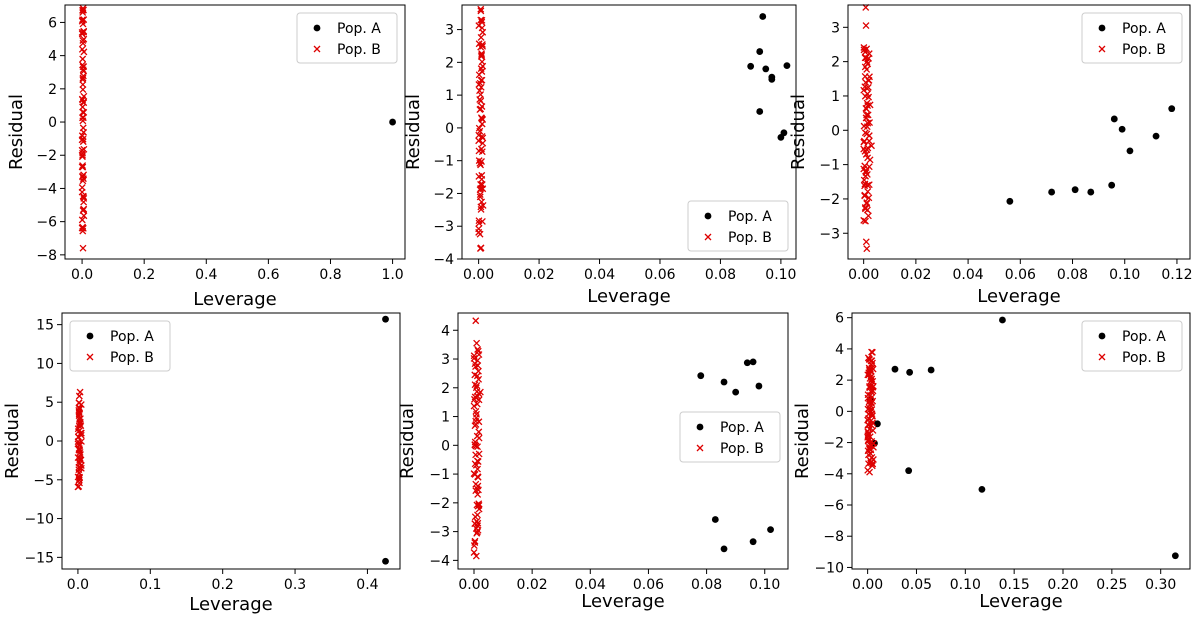 The height and width of the screenshot is (618, 1196). Describe the element at coordinates (633, 128) in the screenshot. I see `plot-area` at that location.